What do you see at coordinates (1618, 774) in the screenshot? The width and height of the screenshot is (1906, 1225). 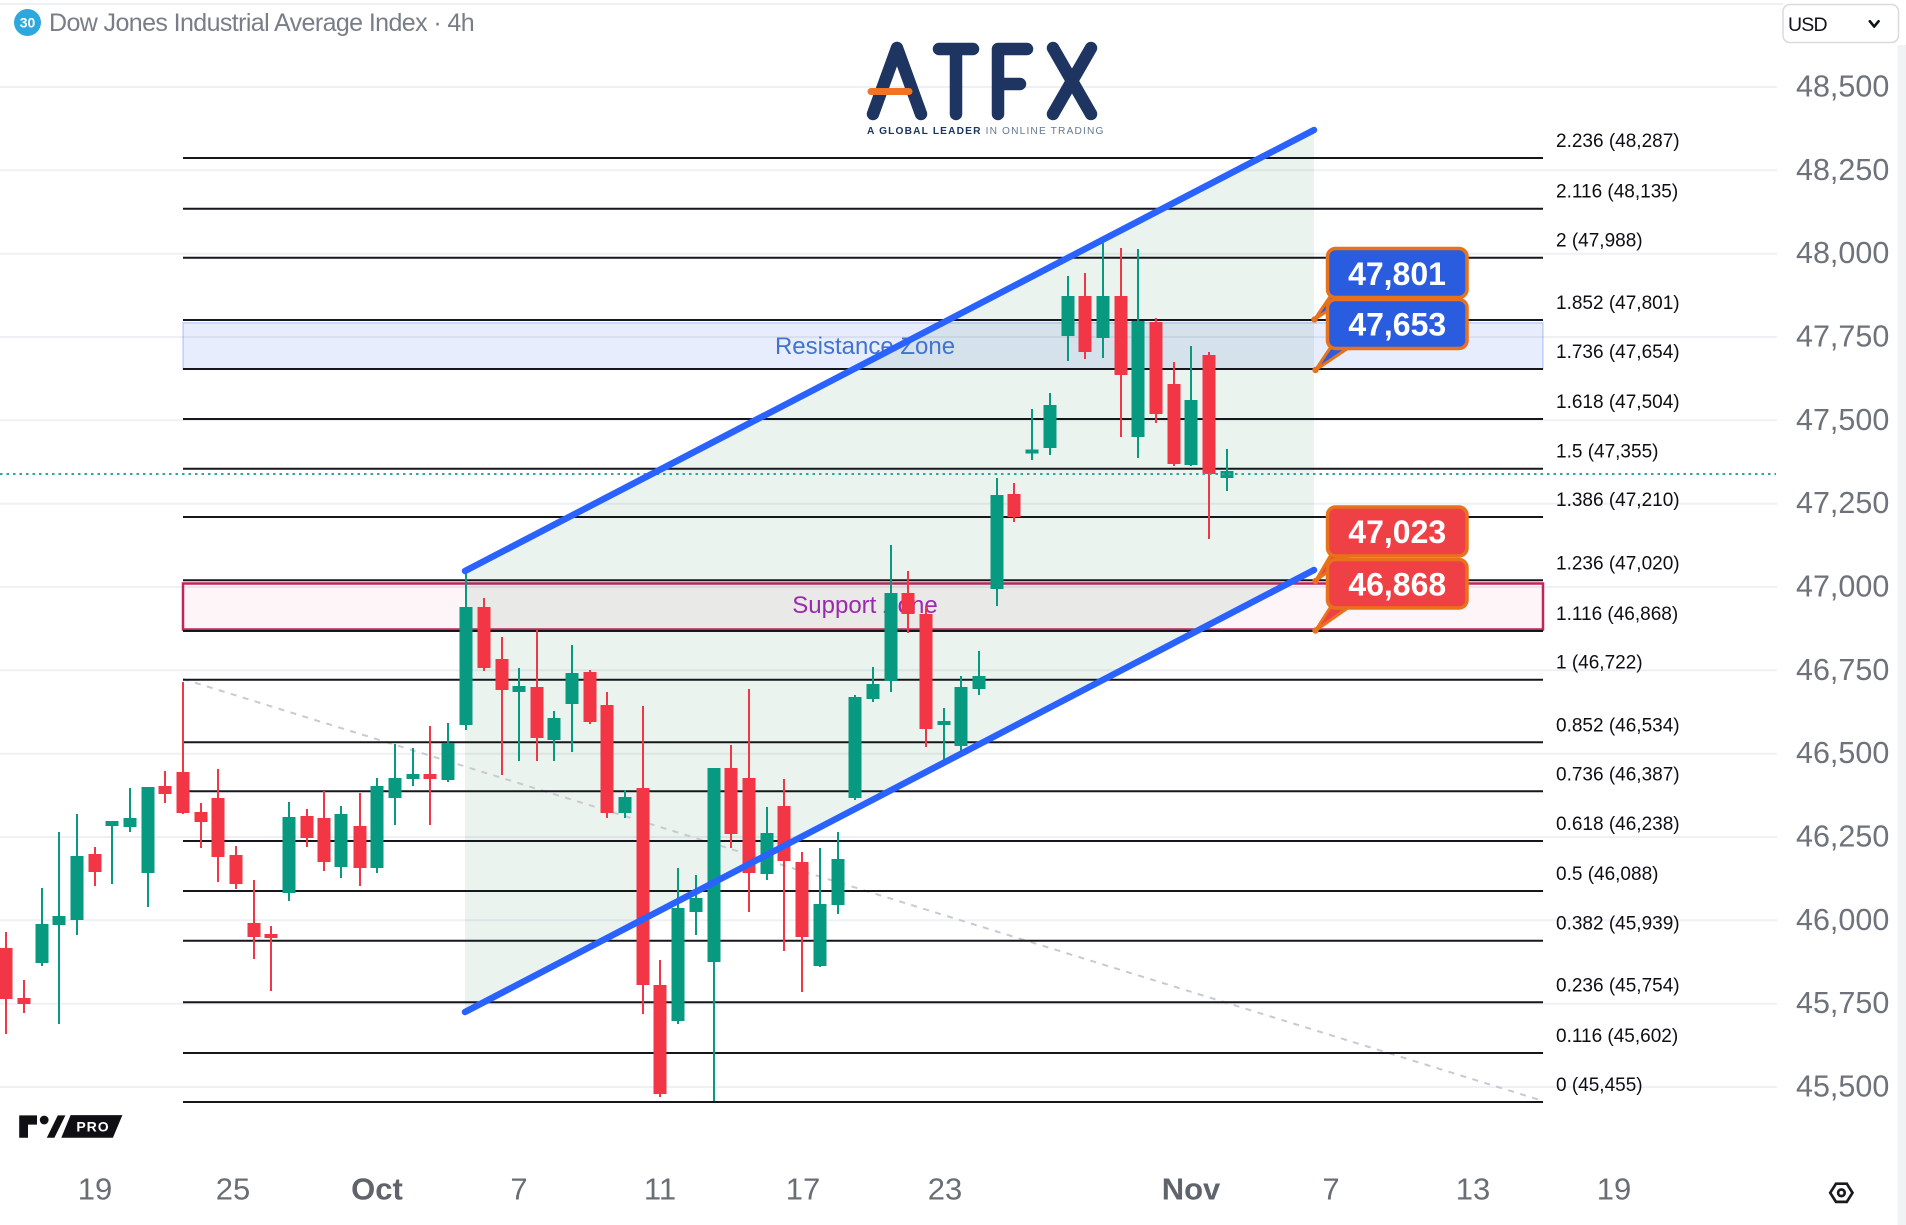 I see `svg-text: 0.736 (46,387)` at bounding box center [1618, 774].